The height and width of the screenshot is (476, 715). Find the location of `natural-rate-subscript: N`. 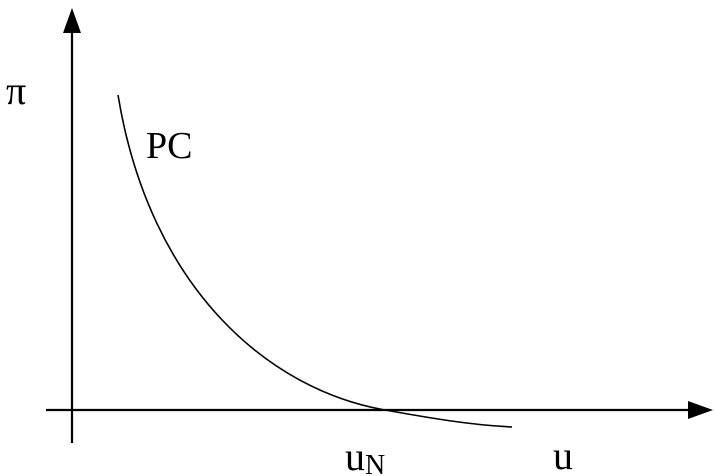

natural-rate-subscript: N is located at coordinates (375, 463).